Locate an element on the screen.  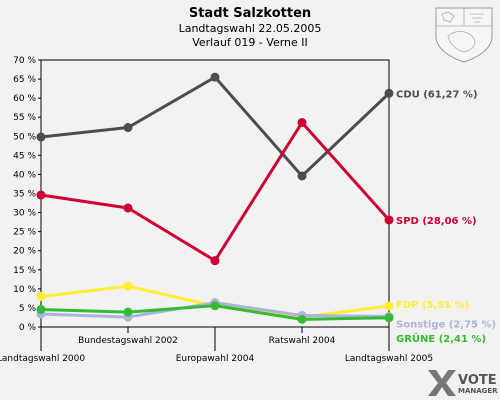
x-category-label: Ratswahl 2004 is located at coordinates (302, 341).